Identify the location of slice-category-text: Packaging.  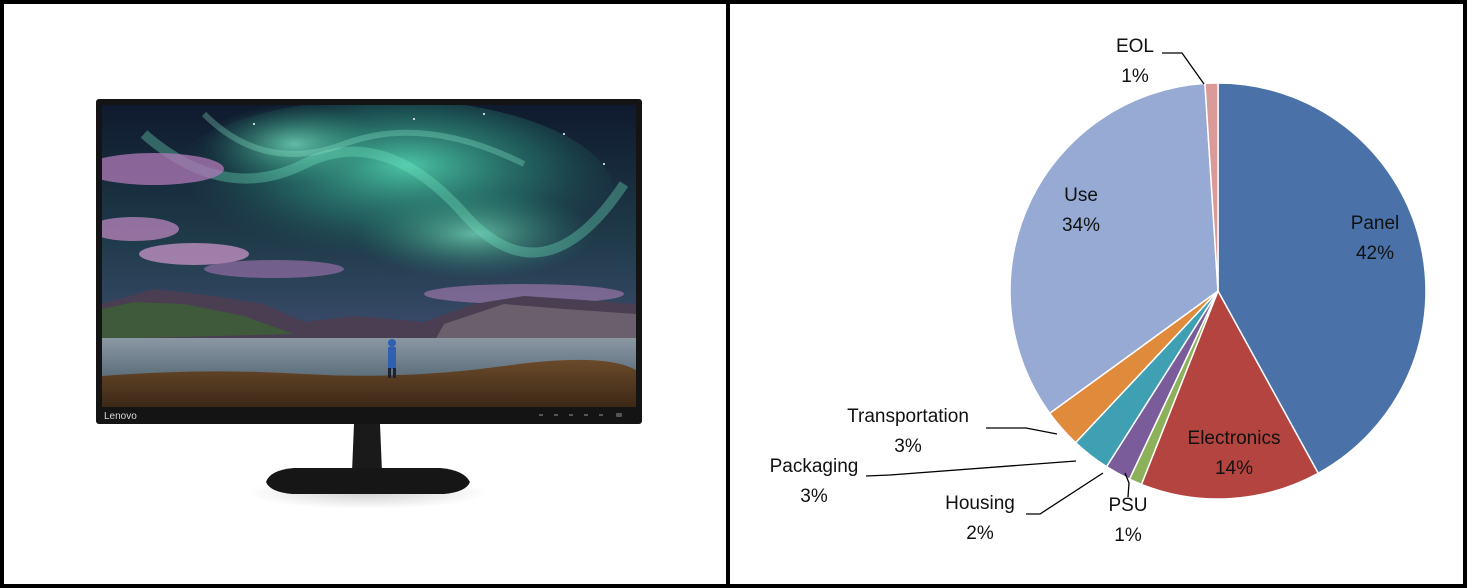
(814, 466).